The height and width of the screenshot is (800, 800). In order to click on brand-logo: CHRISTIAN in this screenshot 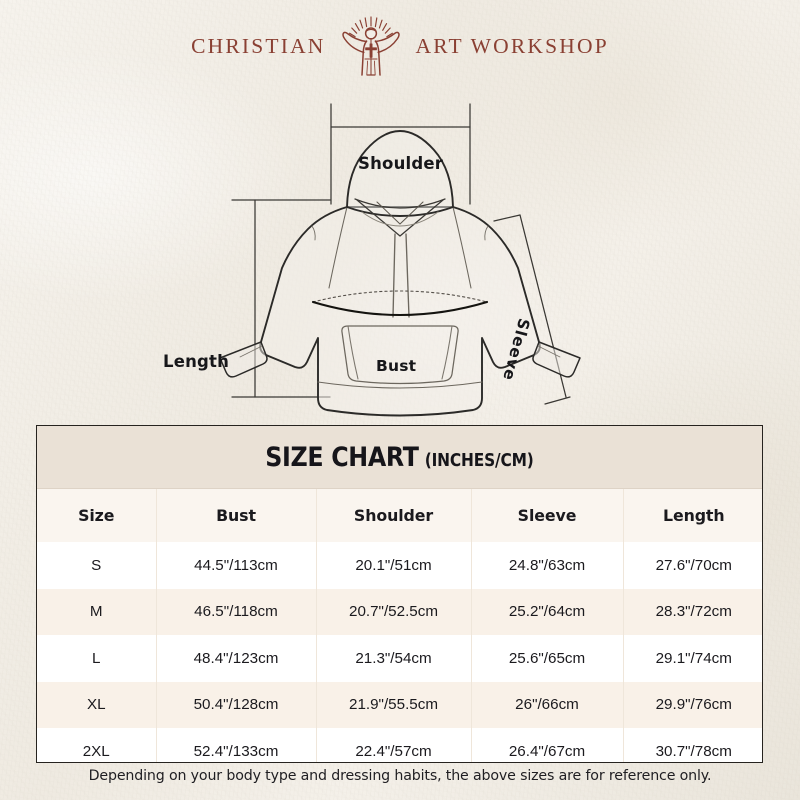, I will do `click(400, 46)`.